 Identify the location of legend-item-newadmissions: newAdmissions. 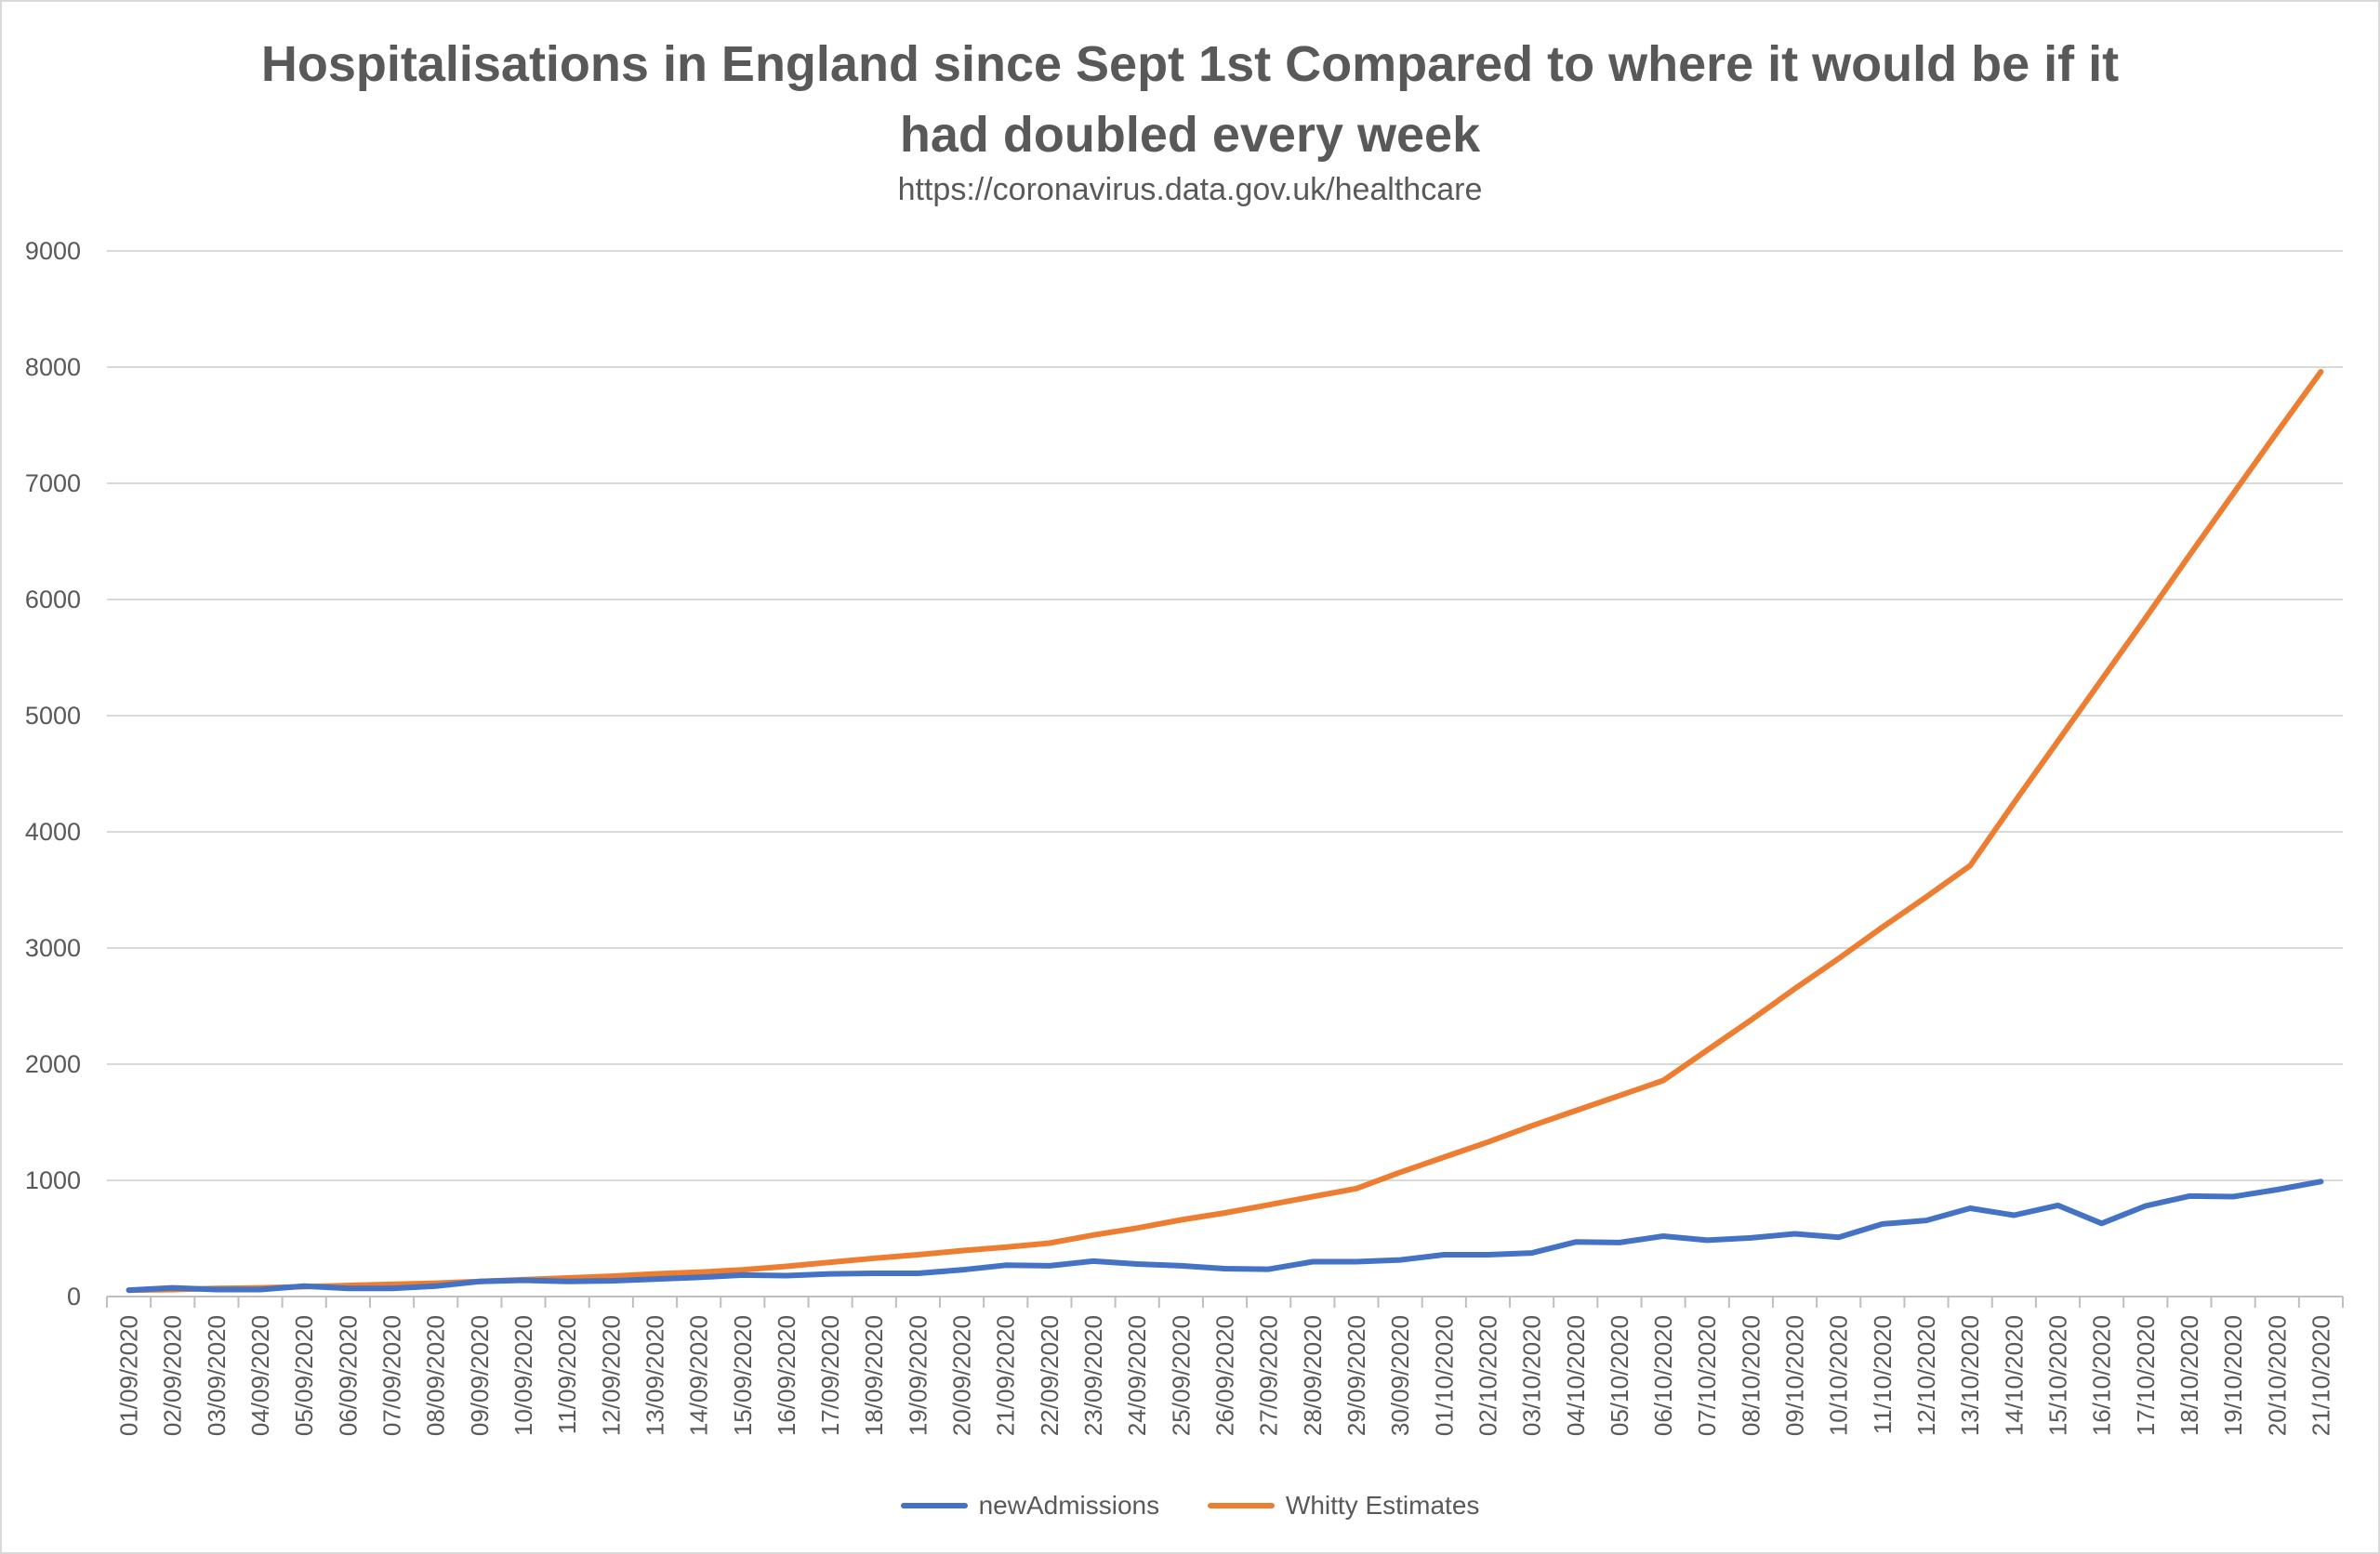
(1030, 1506).